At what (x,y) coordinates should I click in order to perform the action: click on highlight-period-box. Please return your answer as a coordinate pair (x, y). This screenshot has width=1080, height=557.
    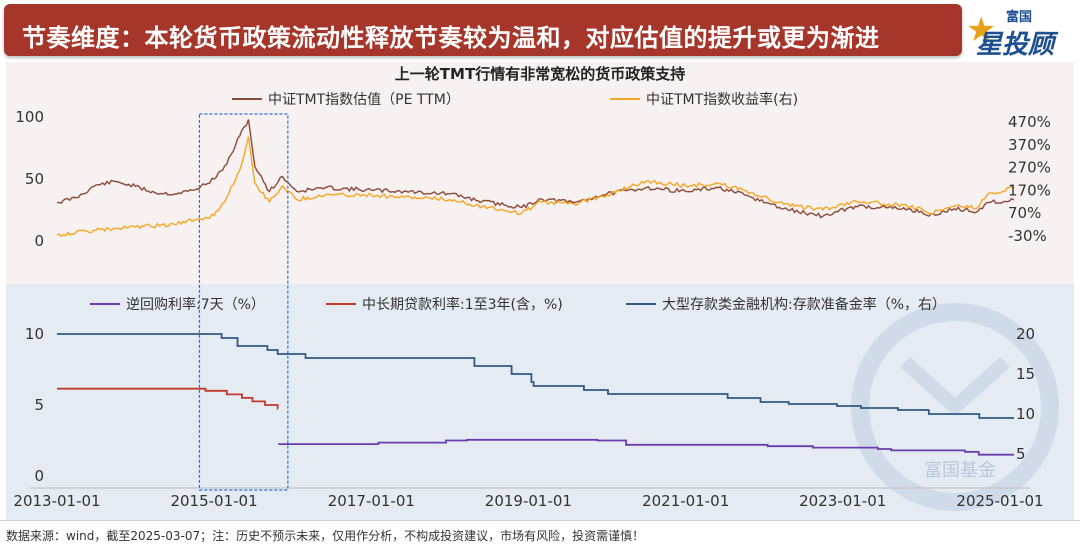
    Looking at the image, I should click on (243, 302).